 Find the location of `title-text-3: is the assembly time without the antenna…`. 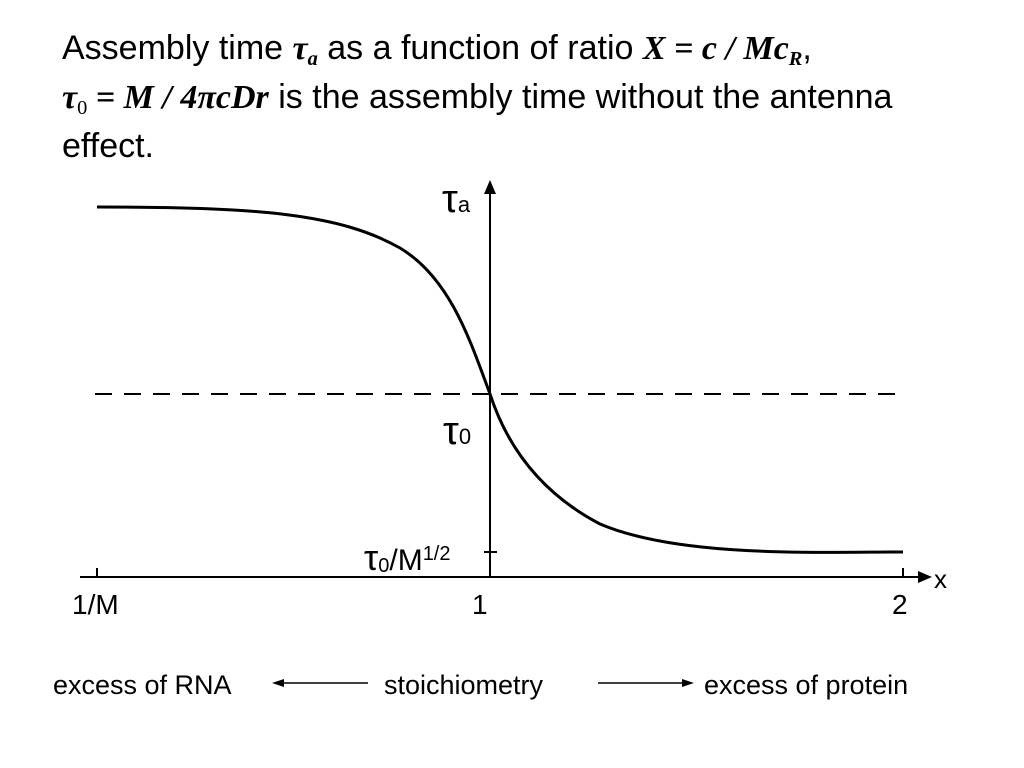

title-text-3: is the assembly time without the antenna… is located at coordinates (477, 121).